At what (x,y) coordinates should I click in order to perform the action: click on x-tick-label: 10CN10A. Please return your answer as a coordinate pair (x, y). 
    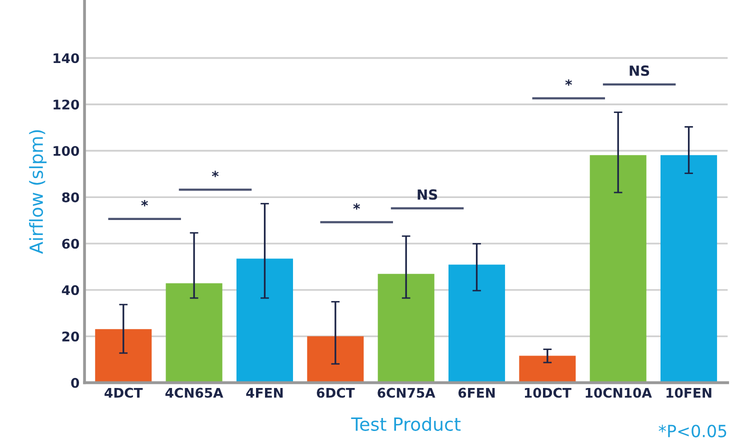
    Looking at the image, I should click on (619, 393).